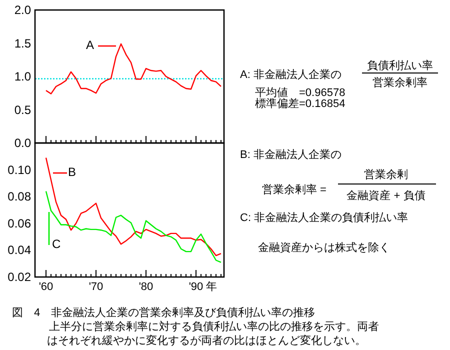  Describe the element at coordinates (23, 109) in the screenshot. I see `y-tick-label: 0.5` at that location.